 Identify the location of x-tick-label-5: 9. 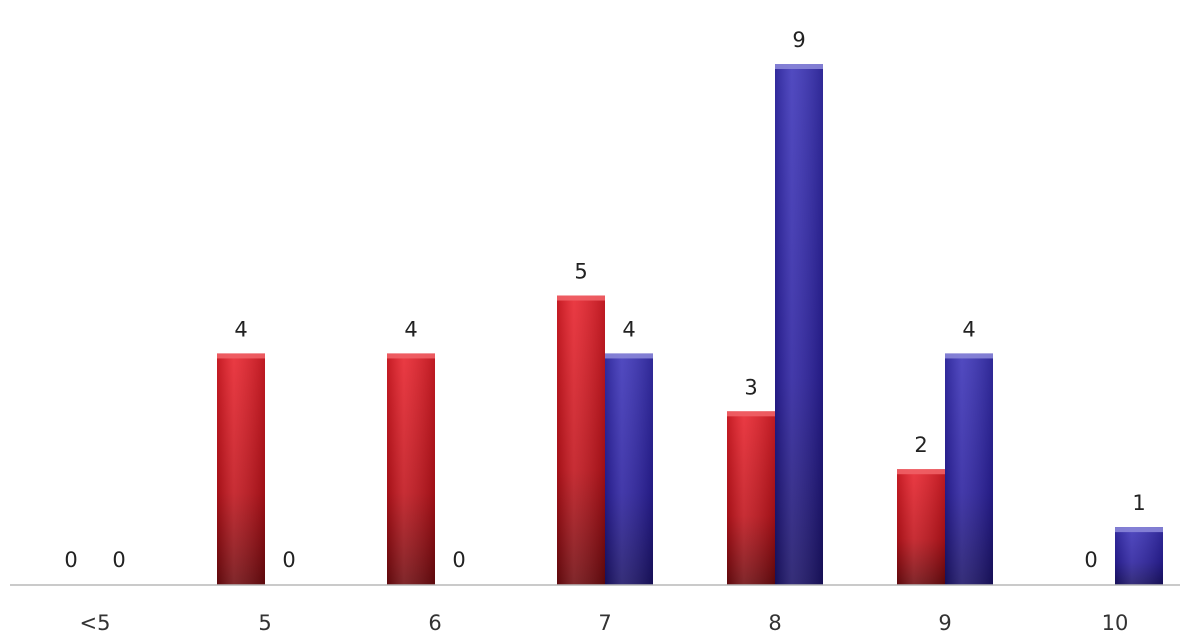
(944, 623).